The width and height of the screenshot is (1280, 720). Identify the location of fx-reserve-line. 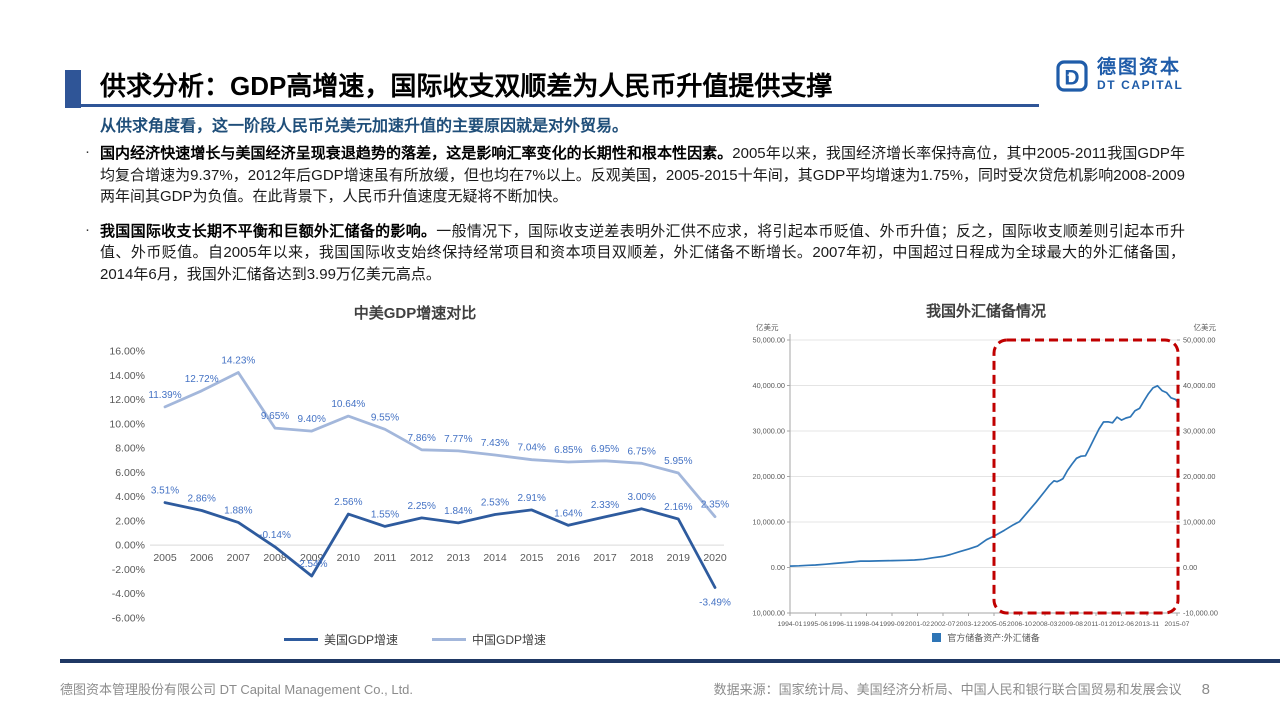
(983, 475).